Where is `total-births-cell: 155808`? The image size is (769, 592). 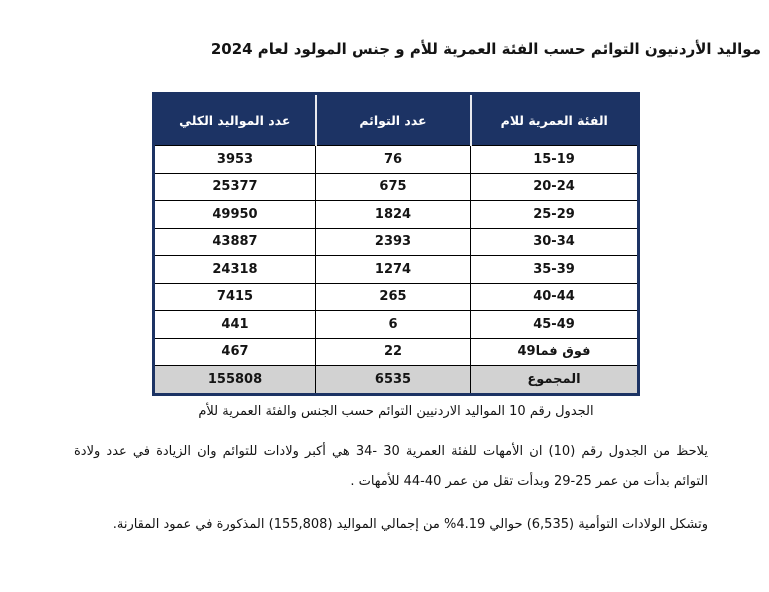
total-births-cell: 155808 is located at coordinates (234, 380).